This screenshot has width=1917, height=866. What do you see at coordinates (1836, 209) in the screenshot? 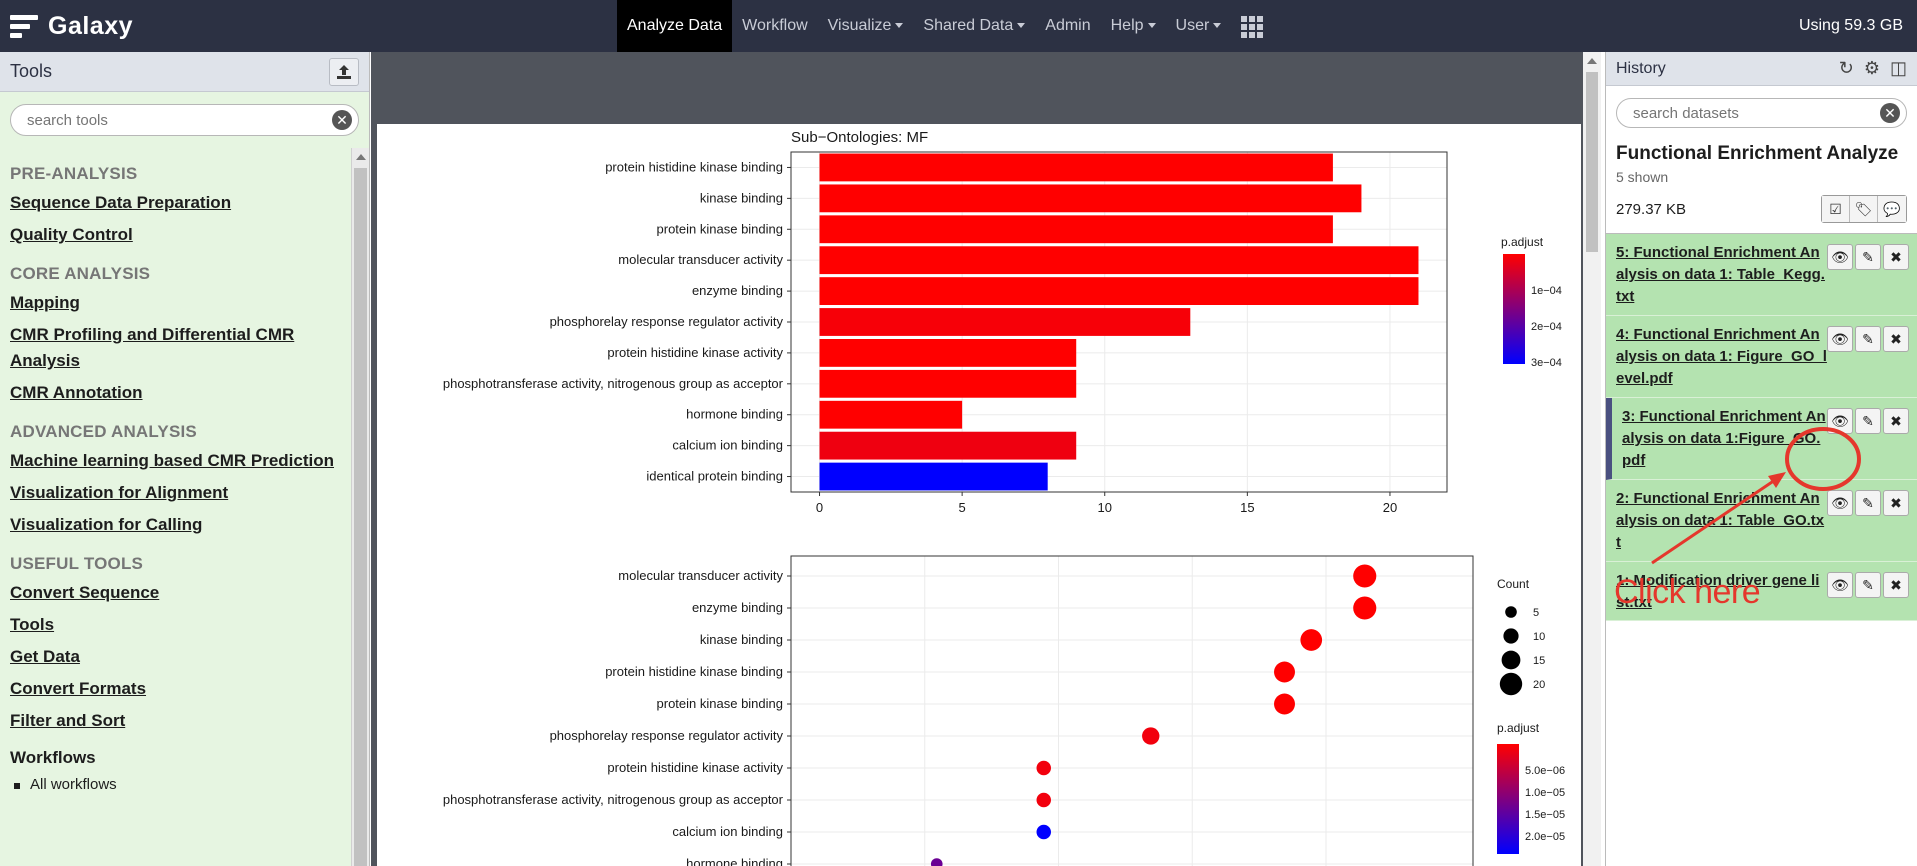
I see `select-datasets-icon: ☑` at bounding box center [1836, 209].